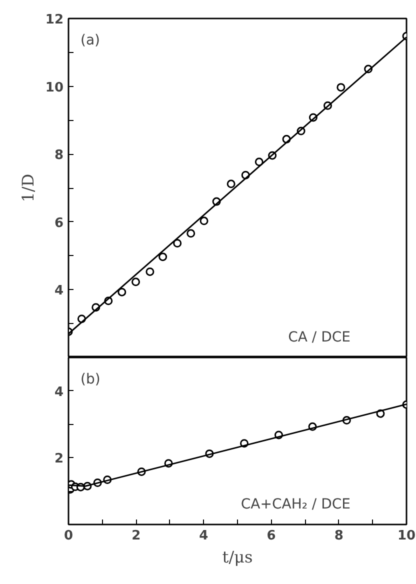  What do you see at coordinates (59, 223) in the screenshot?
I see `y-tick-label: 6` at bounding box center [59, 223].